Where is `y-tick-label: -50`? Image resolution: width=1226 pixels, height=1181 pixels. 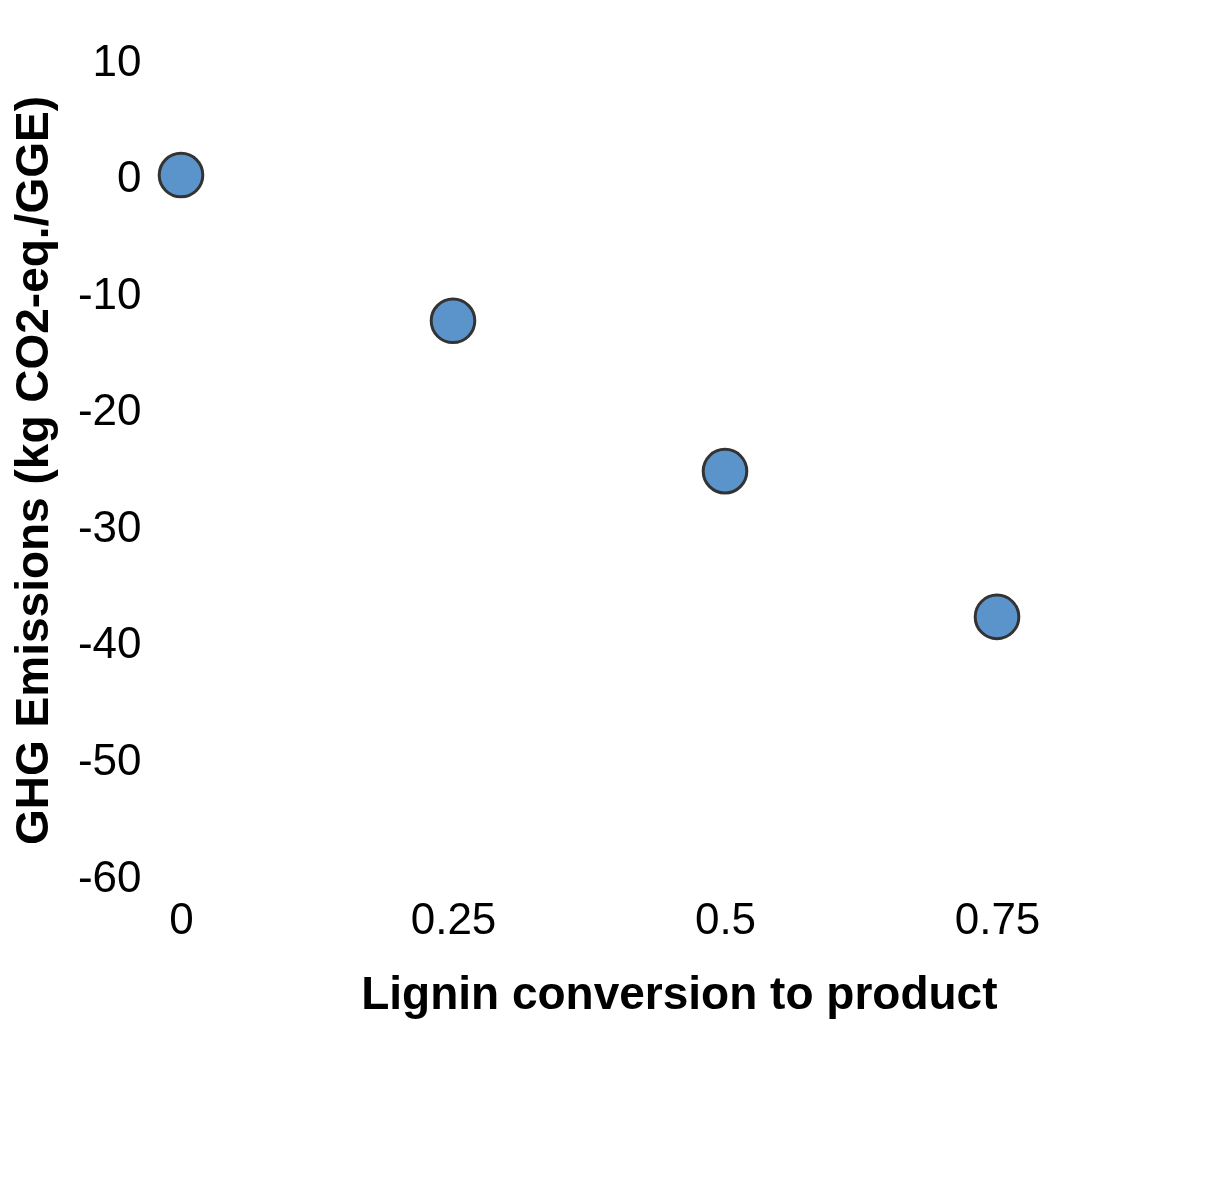 y-tick-label: -50 is located at coordinates (109, 759).